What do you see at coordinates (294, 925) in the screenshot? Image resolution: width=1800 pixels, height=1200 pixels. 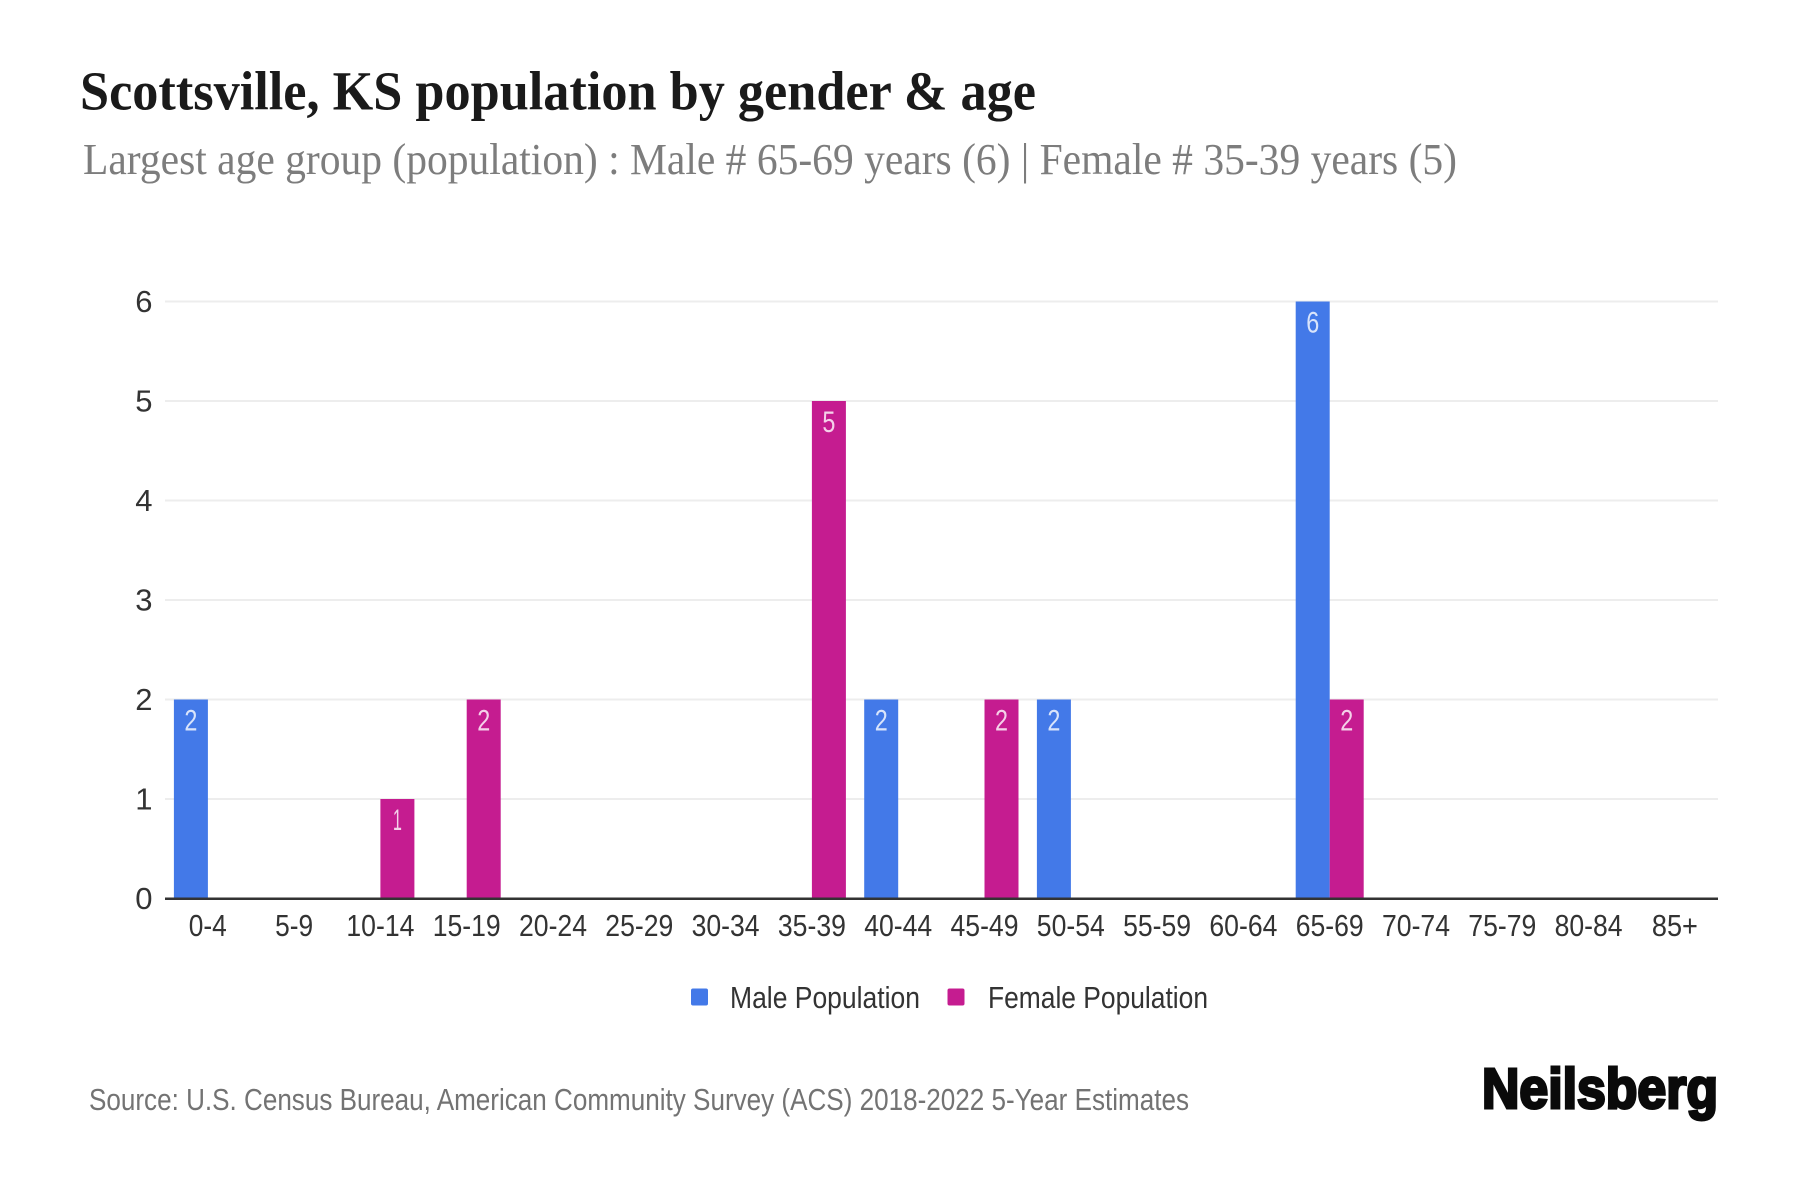 I see `svg-text: 5-9` at bounding box center [294, 925].